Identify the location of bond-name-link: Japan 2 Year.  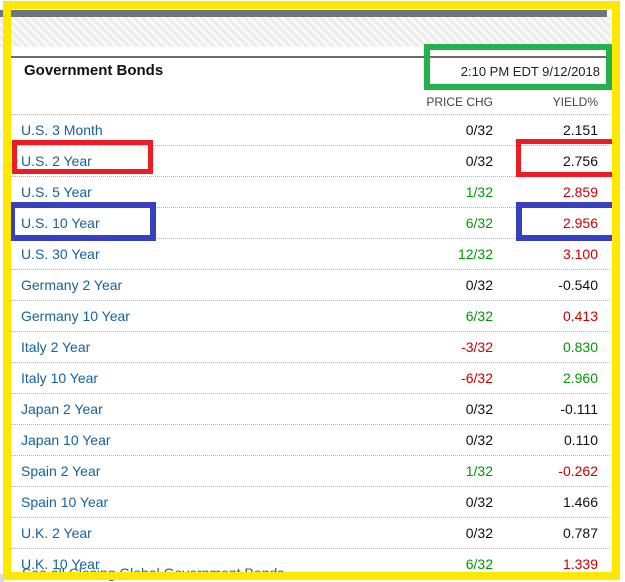
(62, 409).